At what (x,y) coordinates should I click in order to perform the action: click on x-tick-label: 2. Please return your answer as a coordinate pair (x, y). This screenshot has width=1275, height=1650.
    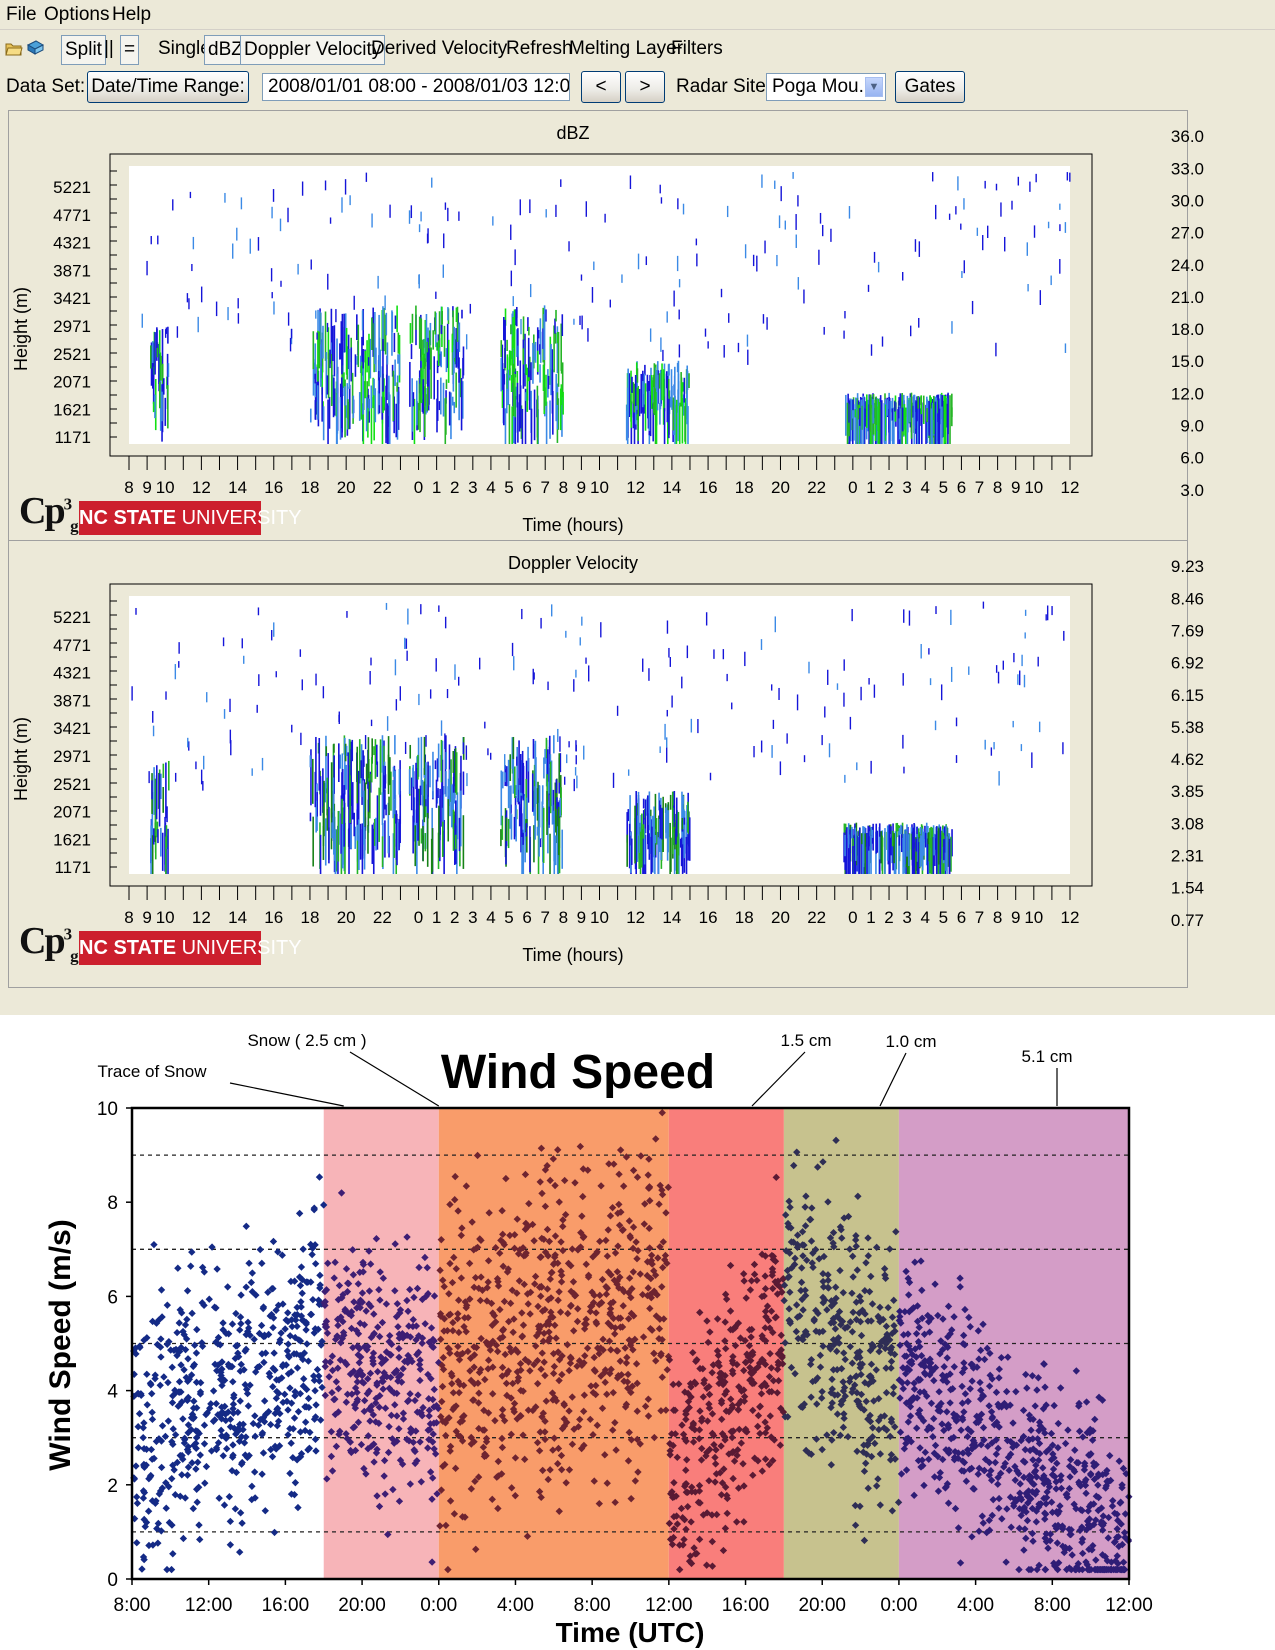
    Looking at the image, I should click on (454, 487).